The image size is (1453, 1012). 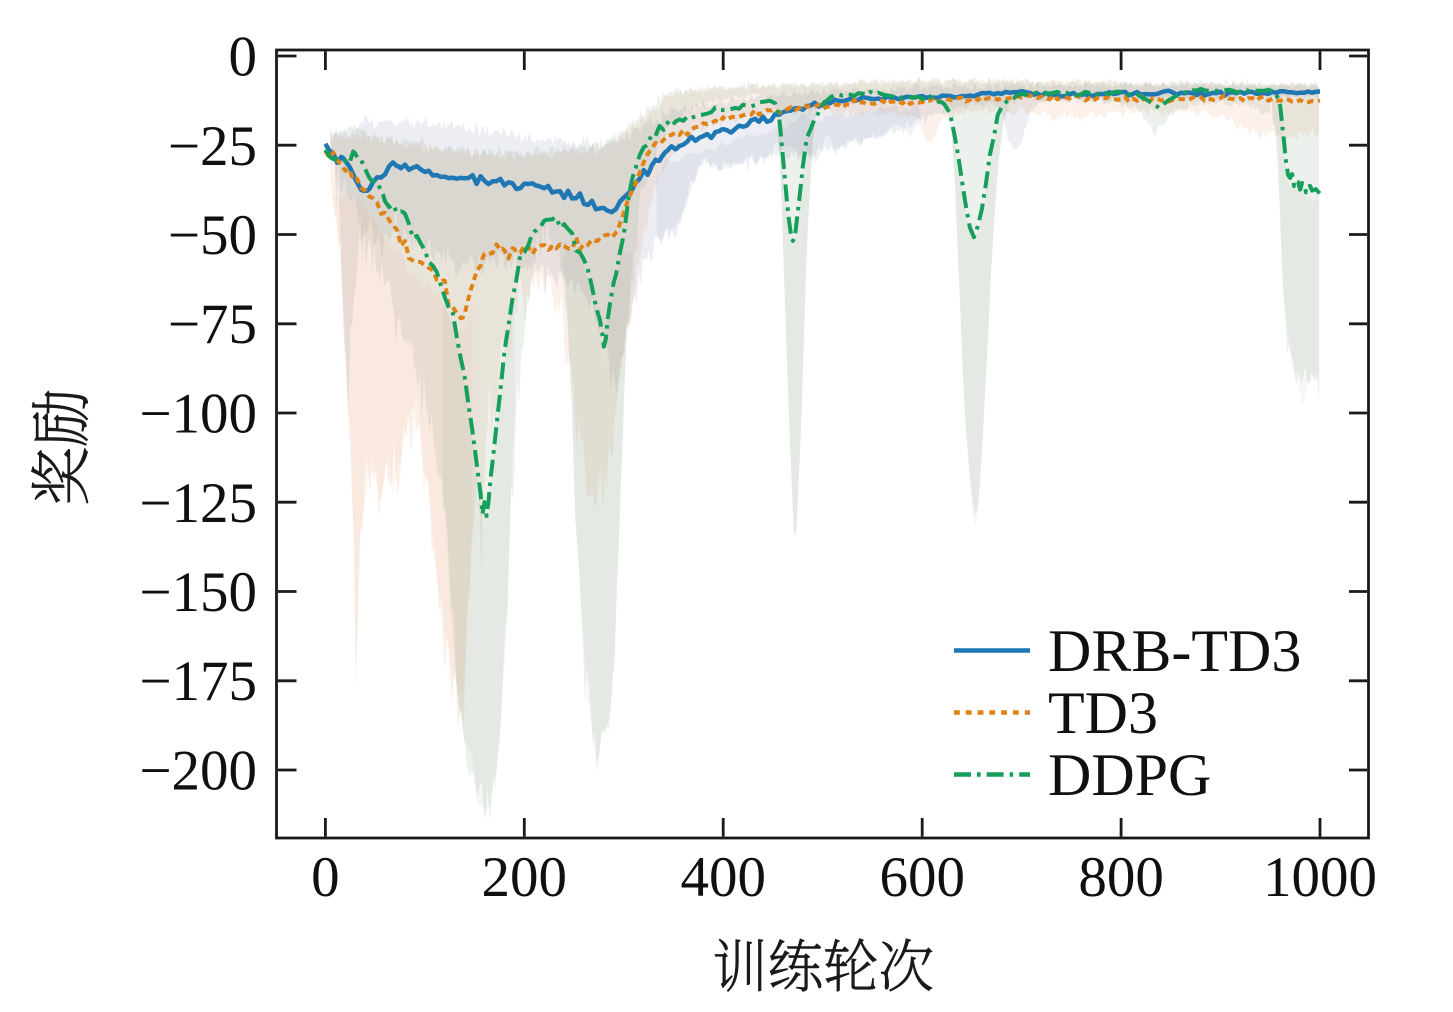 I want to click on svg-text: 800, so click(x=1121, y=877).